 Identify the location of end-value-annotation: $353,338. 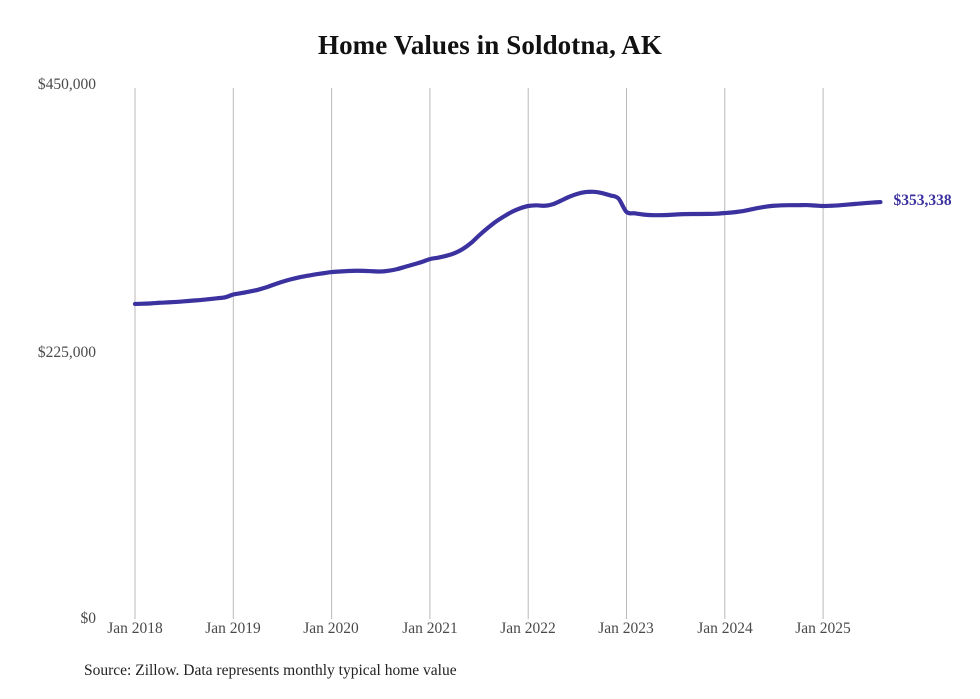
(922, 201).